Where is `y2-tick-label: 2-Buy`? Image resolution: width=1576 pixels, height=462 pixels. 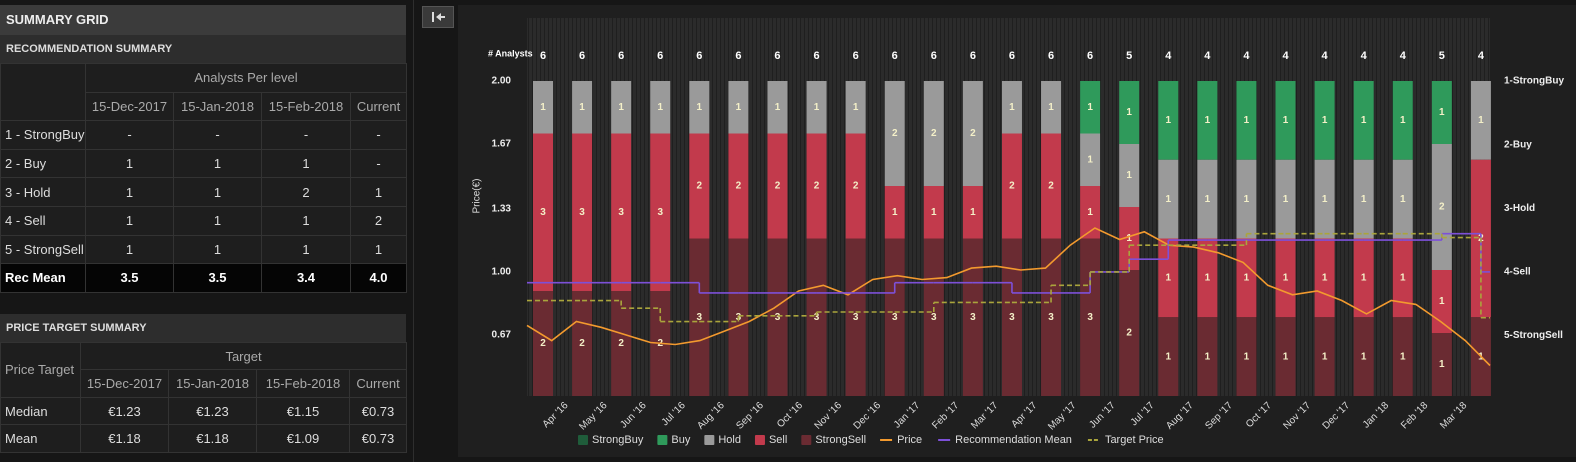 y2-tick-label: 2-Buy is located at coordinates (1518, 144).